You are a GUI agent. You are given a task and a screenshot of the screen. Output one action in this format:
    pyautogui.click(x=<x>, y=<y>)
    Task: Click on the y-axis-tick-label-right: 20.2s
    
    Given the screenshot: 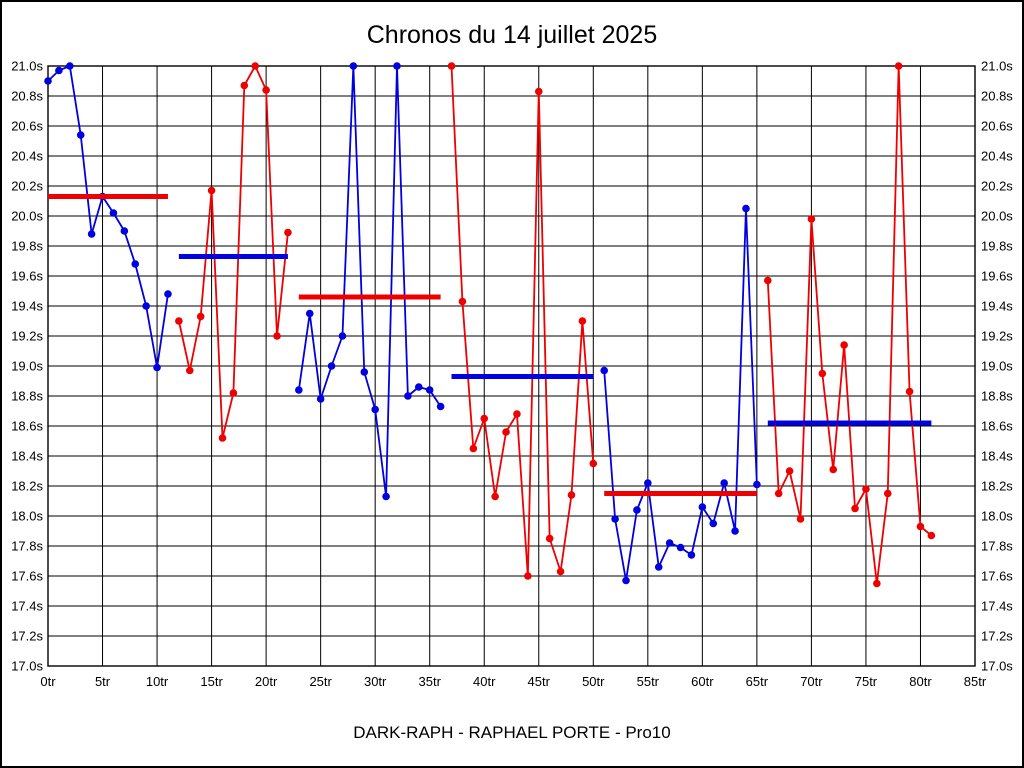 What is the action you would take?
    pyautogui.click(x=997, y=186)
    